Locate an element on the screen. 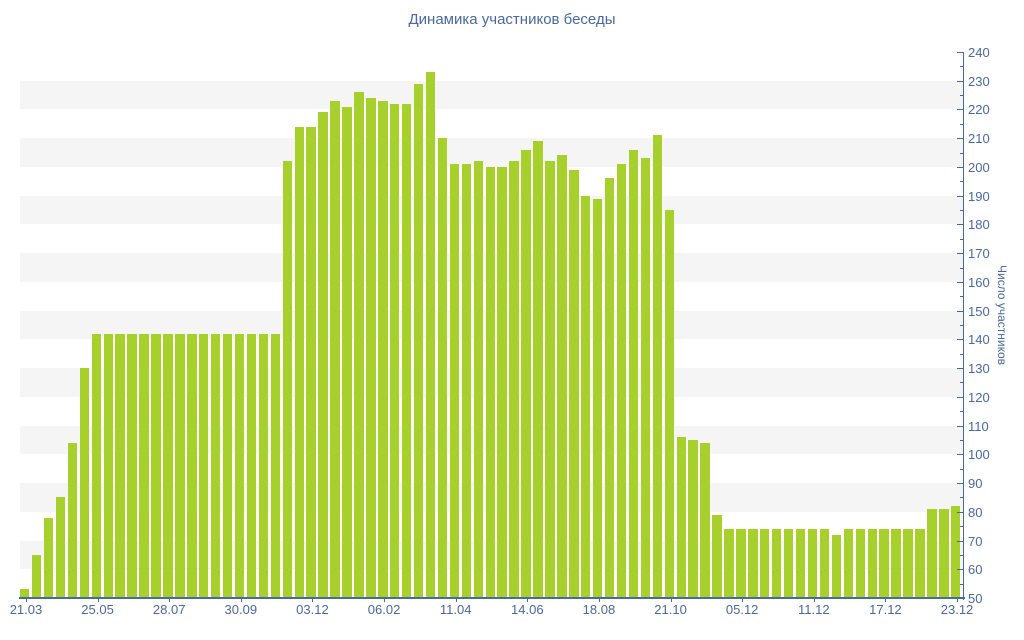 Image resolution: width=1024 pixels, height=640 pixels. x-axis-tick-label: 11.12 is located at coordinates (813, 609).